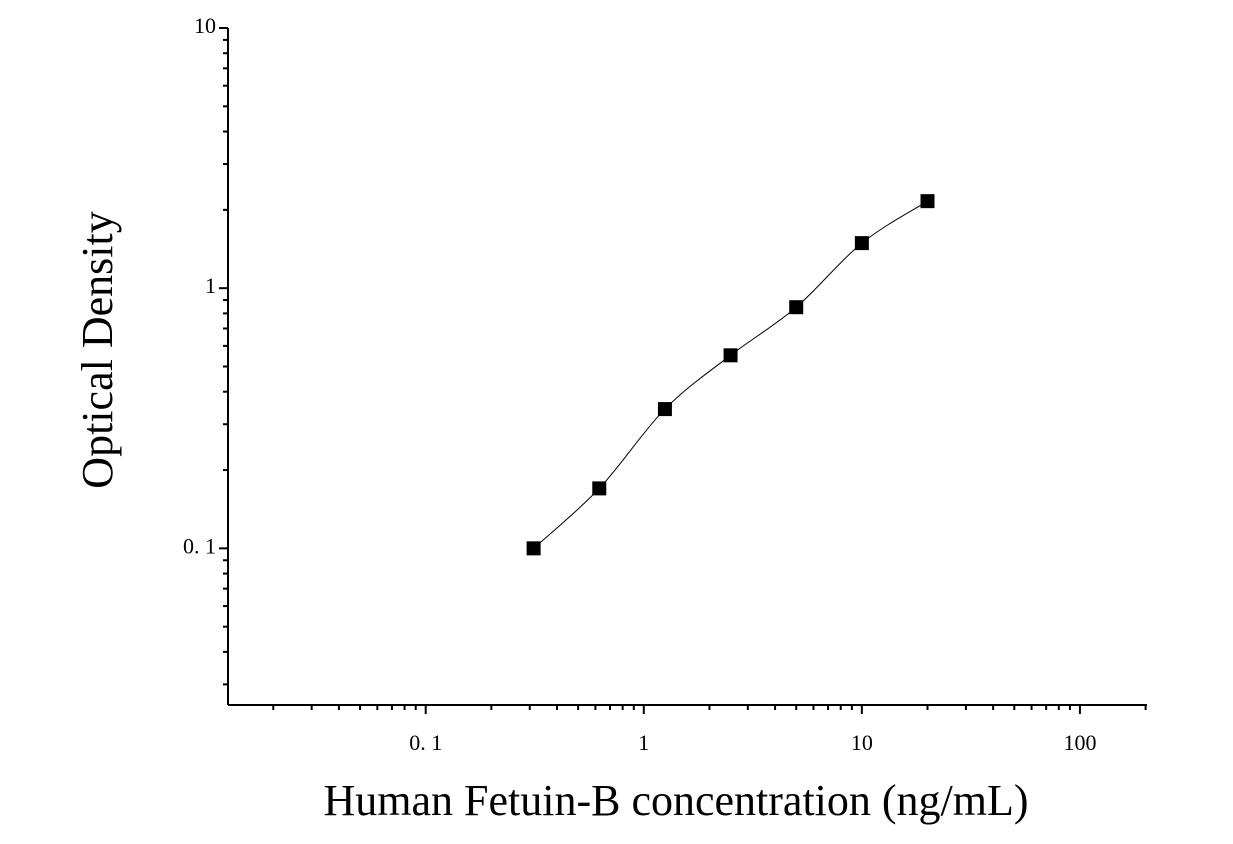  What do you see at coordinates (210, 285) in the screenshot?
I see `y-tick-label: 1` at bounding box center [210, 285].